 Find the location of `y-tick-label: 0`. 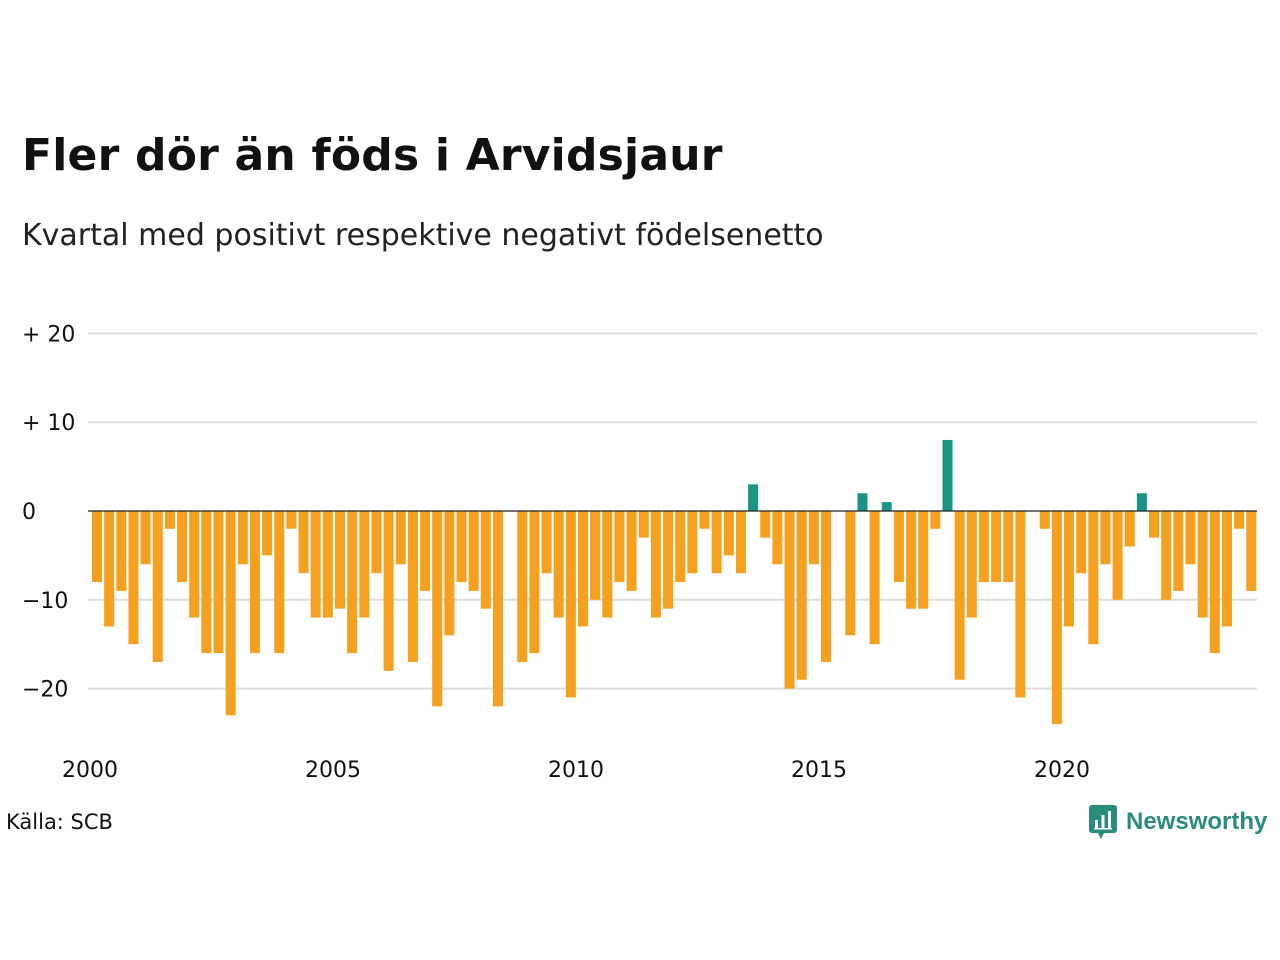

y-tick-label: 0 is located at coordinates (29, 512).